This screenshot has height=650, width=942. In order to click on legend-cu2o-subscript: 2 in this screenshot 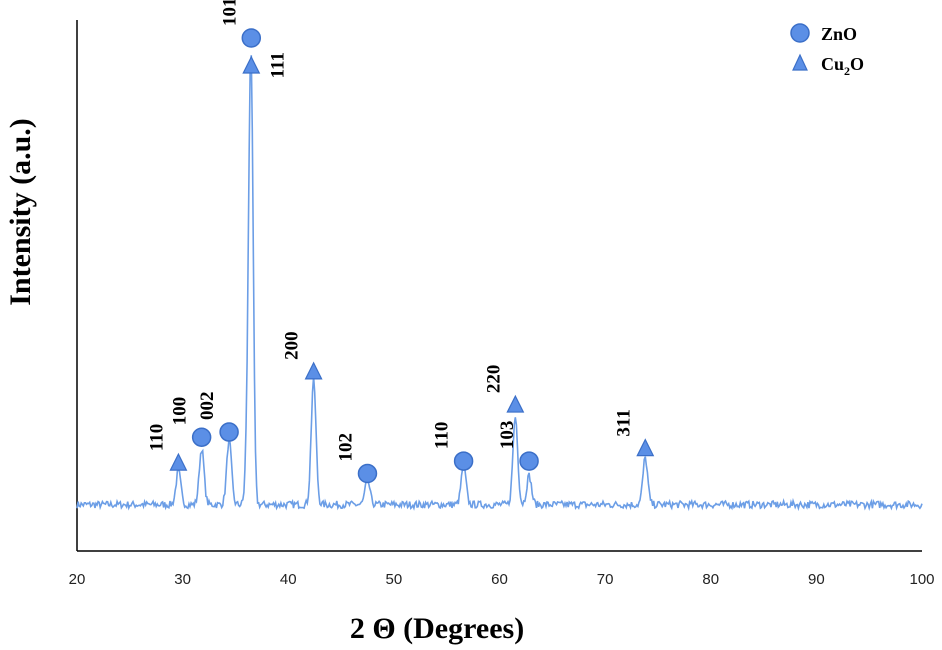, I will do `click(847, 71)`.